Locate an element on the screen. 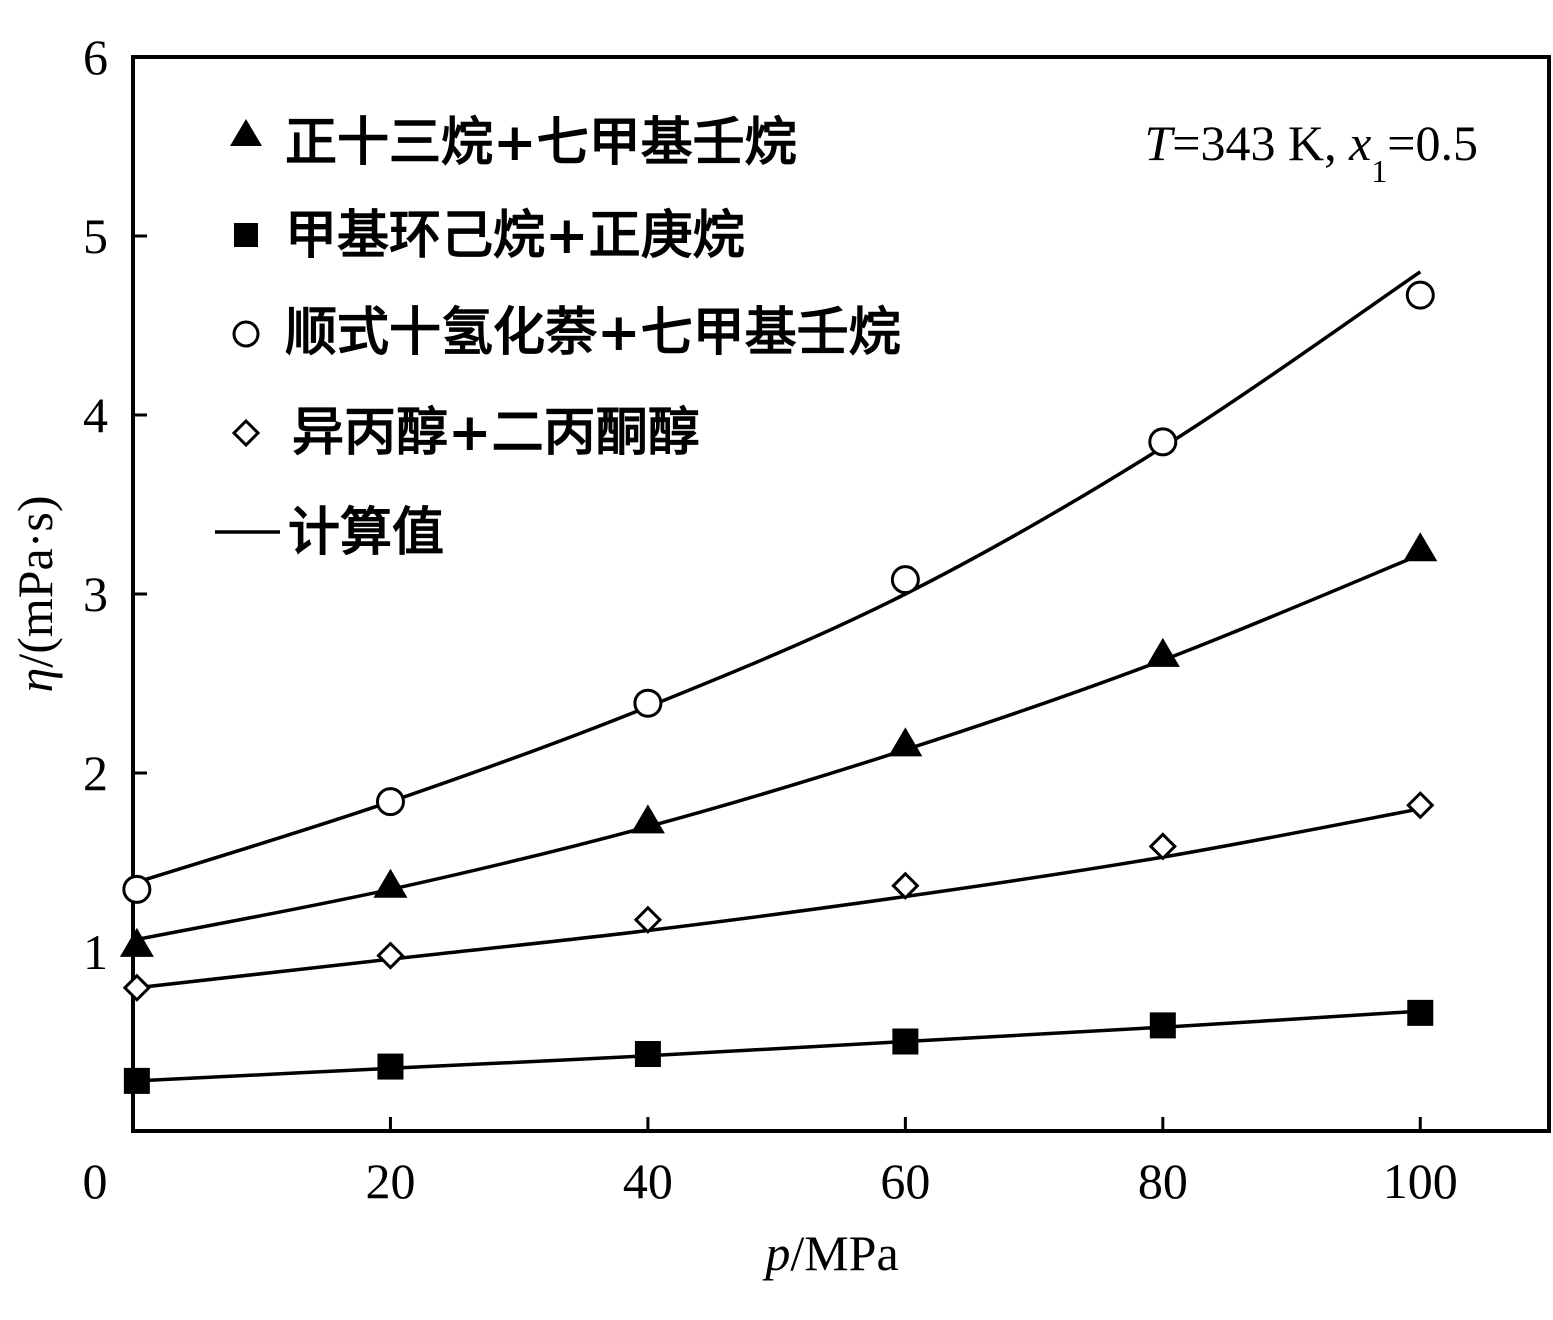 This screenshot has width=1553, height=1320. y-tick-label-0: 1 is located at coordinates (95, 952).